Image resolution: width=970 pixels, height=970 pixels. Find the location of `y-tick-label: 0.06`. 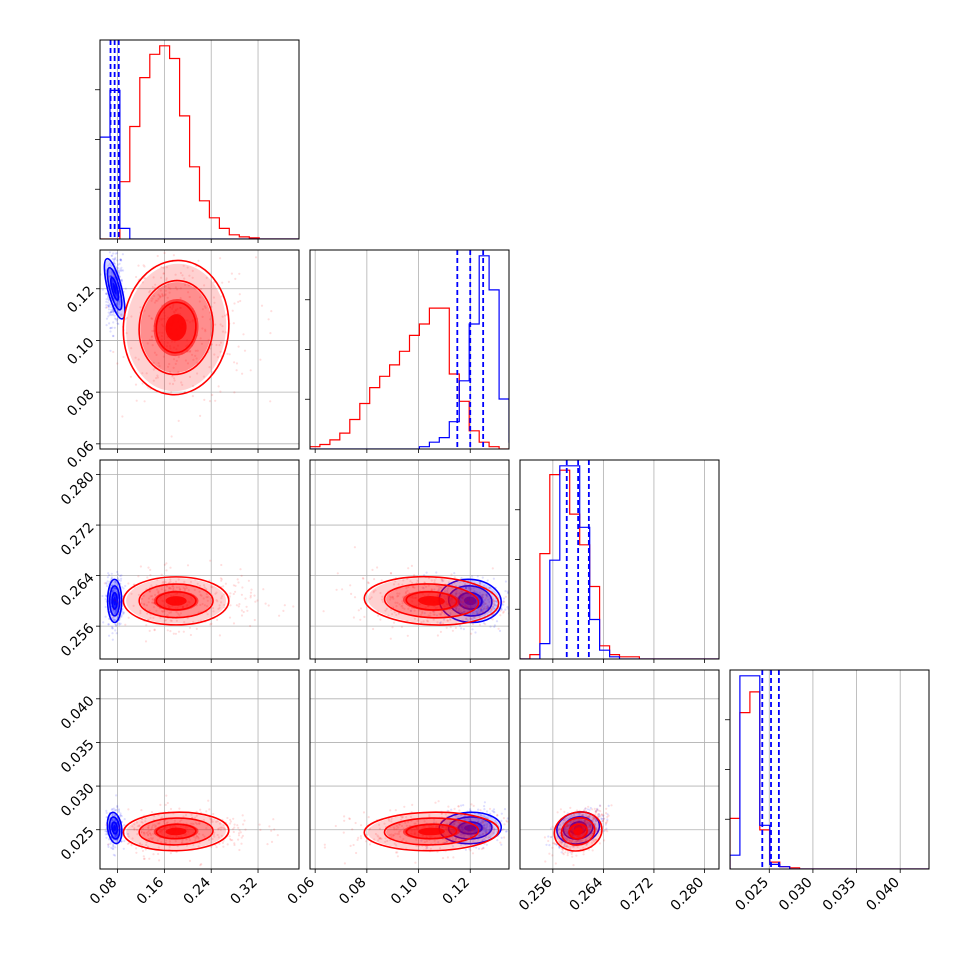

y-tick-label: 0.06 is located at coordinates (80, 454).